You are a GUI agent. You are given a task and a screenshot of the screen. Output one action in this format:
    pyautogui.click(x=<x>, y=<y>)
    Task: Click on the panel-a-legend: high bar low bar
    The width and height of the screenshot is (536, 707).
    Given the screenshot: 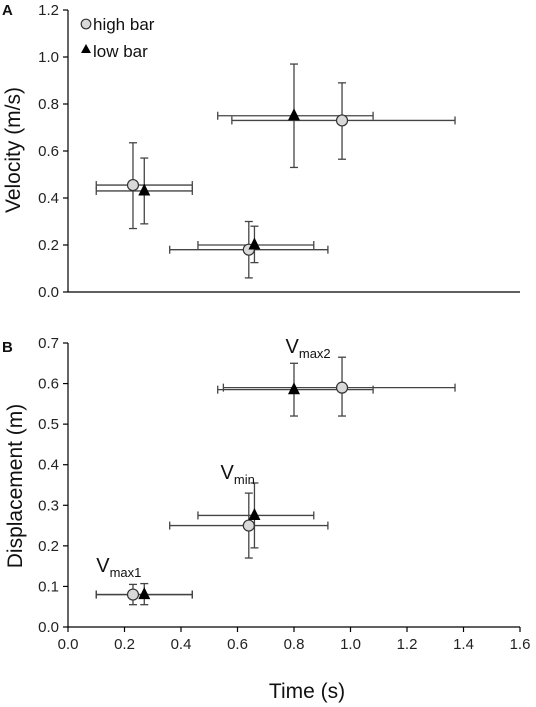 What is the action you would take?
    pyautogui.click(x=117, y=38)
    